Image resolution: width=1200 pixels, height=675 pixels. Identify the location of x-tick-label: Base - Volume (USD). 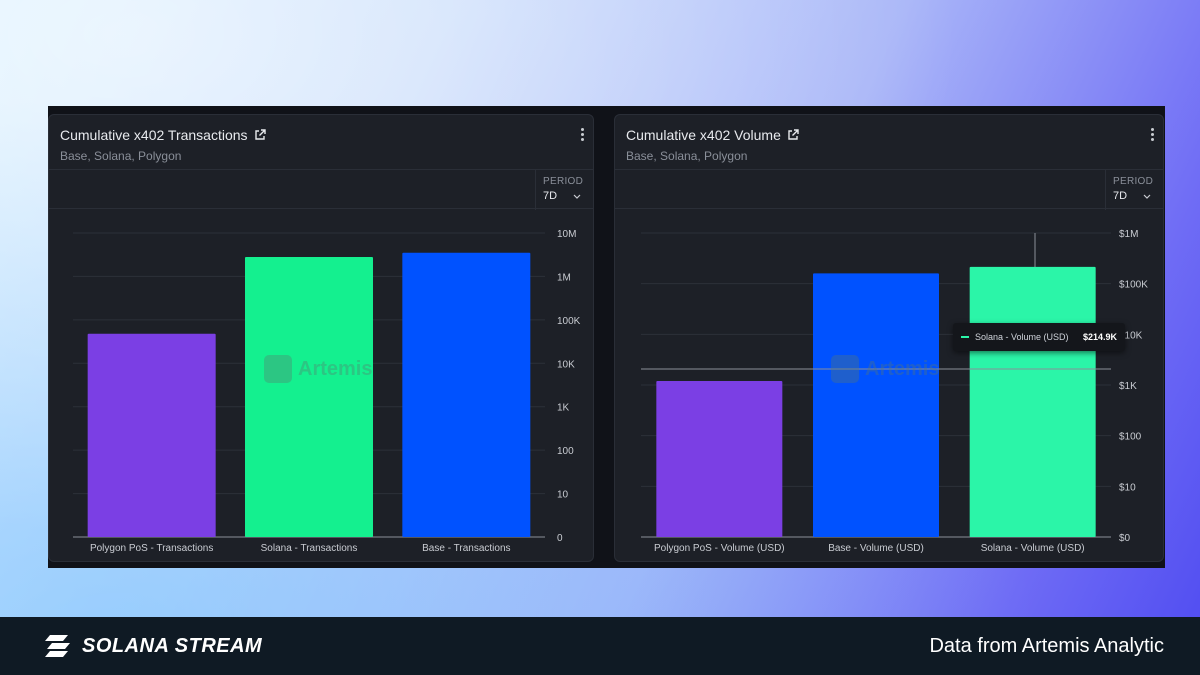
(876, 548).